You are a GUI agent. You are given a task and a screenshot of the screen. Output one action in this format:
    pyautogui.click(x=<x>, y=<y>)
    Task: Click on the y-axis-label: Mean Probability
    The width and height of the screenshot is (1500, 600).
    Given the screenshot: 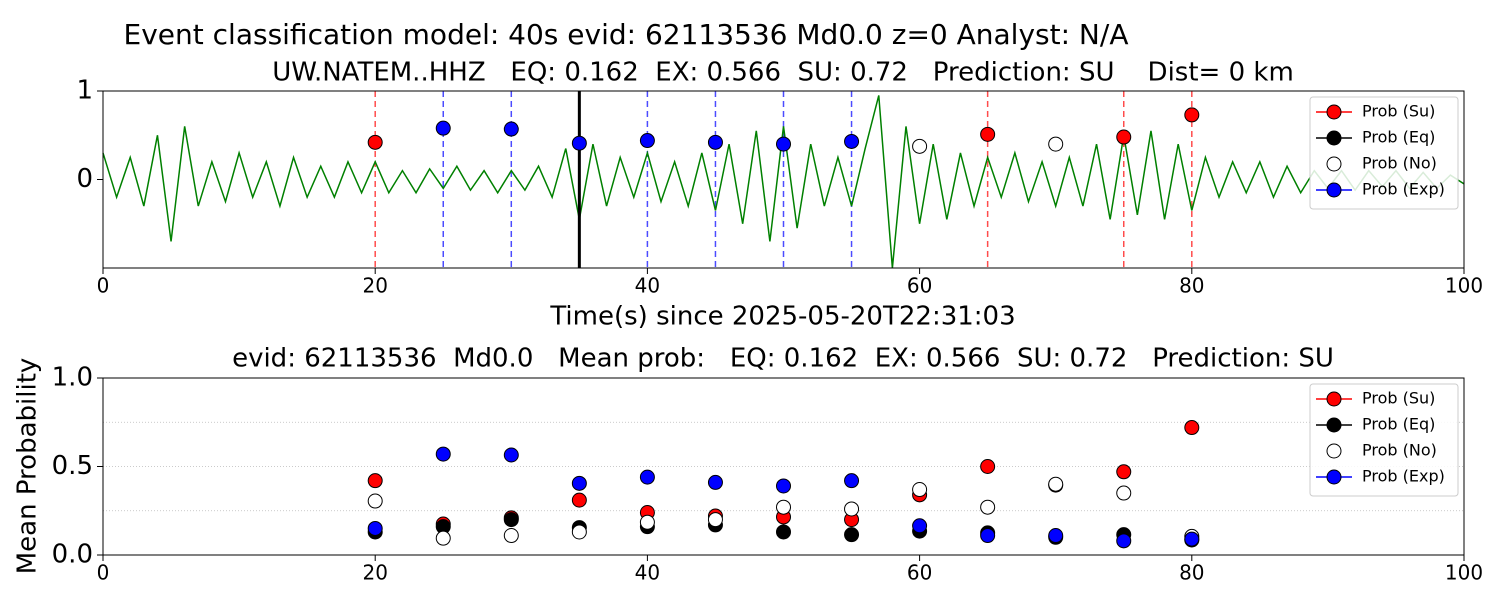 What is the action you would take?
    pyautogui.click(x=28, y=466)
    